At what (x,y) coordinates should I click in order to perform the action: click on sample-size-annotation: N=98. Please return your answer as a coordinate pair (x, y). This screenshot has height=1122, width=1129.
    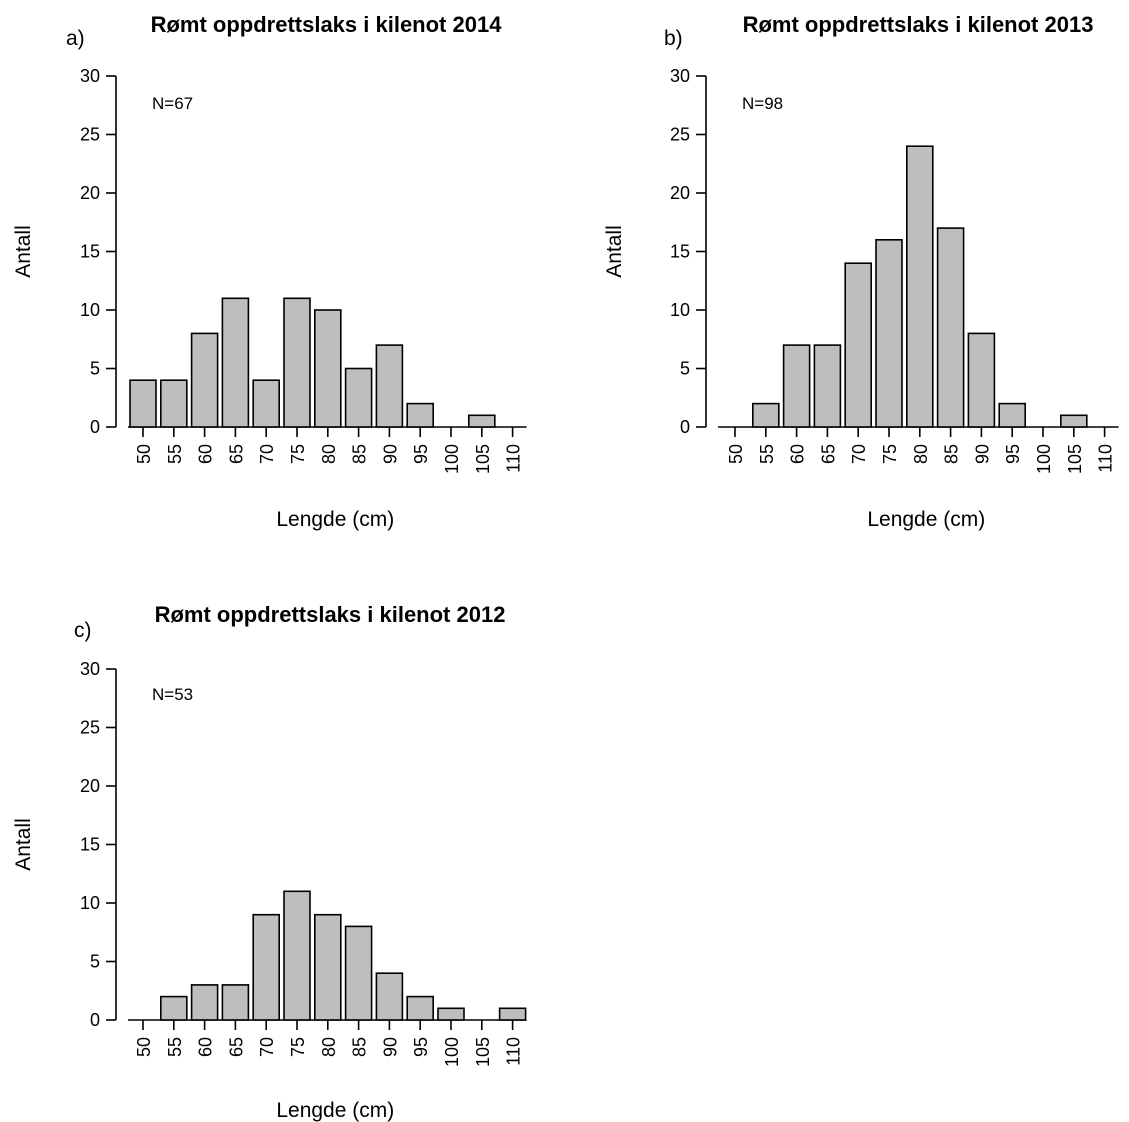
    Looking at the image, I should click on (762, 103).